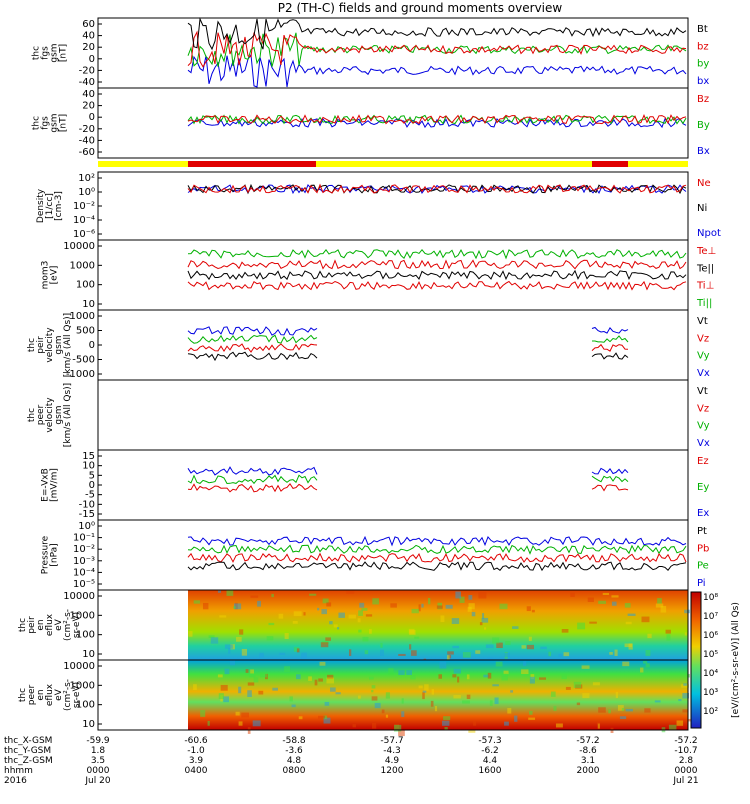 This screenshot has height=804, width=750. Describe the element at coordinates (50, 345) in the screenshot. I see `panel-peir-vel-ylabel: thc peir velocity gsm [km/s (All Qs)]` at that location.